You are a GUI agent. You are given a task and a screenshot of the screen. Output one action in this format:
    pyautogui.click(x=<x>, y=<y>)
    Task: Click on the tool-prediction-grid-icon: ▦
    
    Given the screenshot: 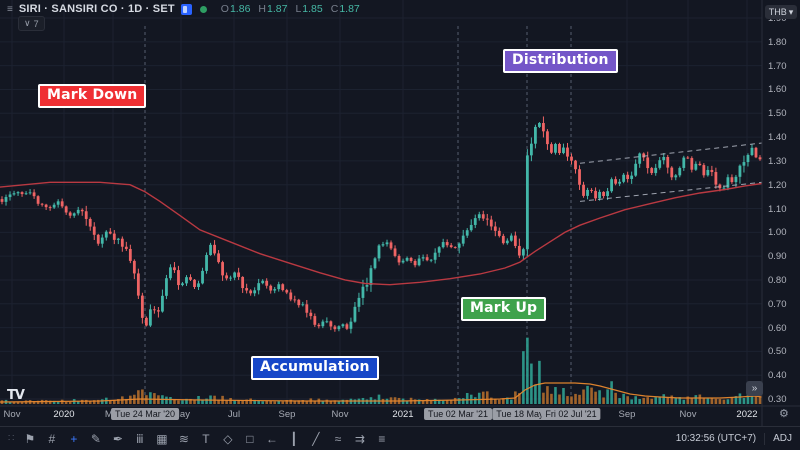 What is the action you would take?
    pyautogui.click(x=162, y=438)
    